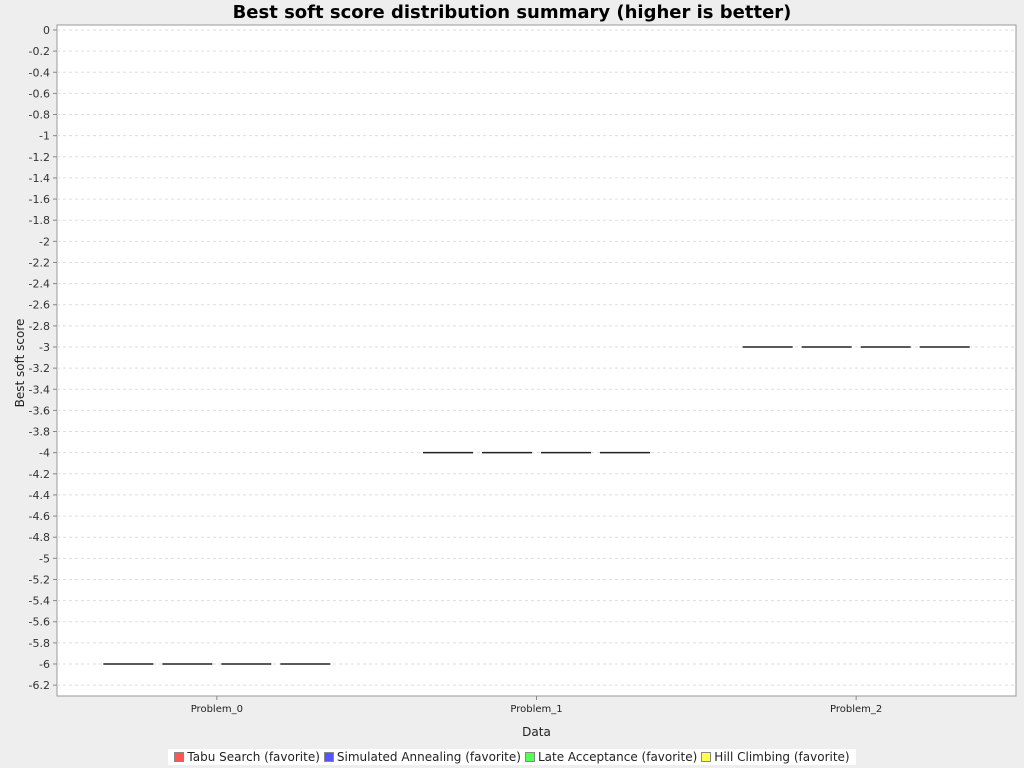 The height and width of the screenshot is (768, 1024). Describe the element at coordinates (39, 516) in the screenshot. I see `y-tick-label: -4.6` at that location.